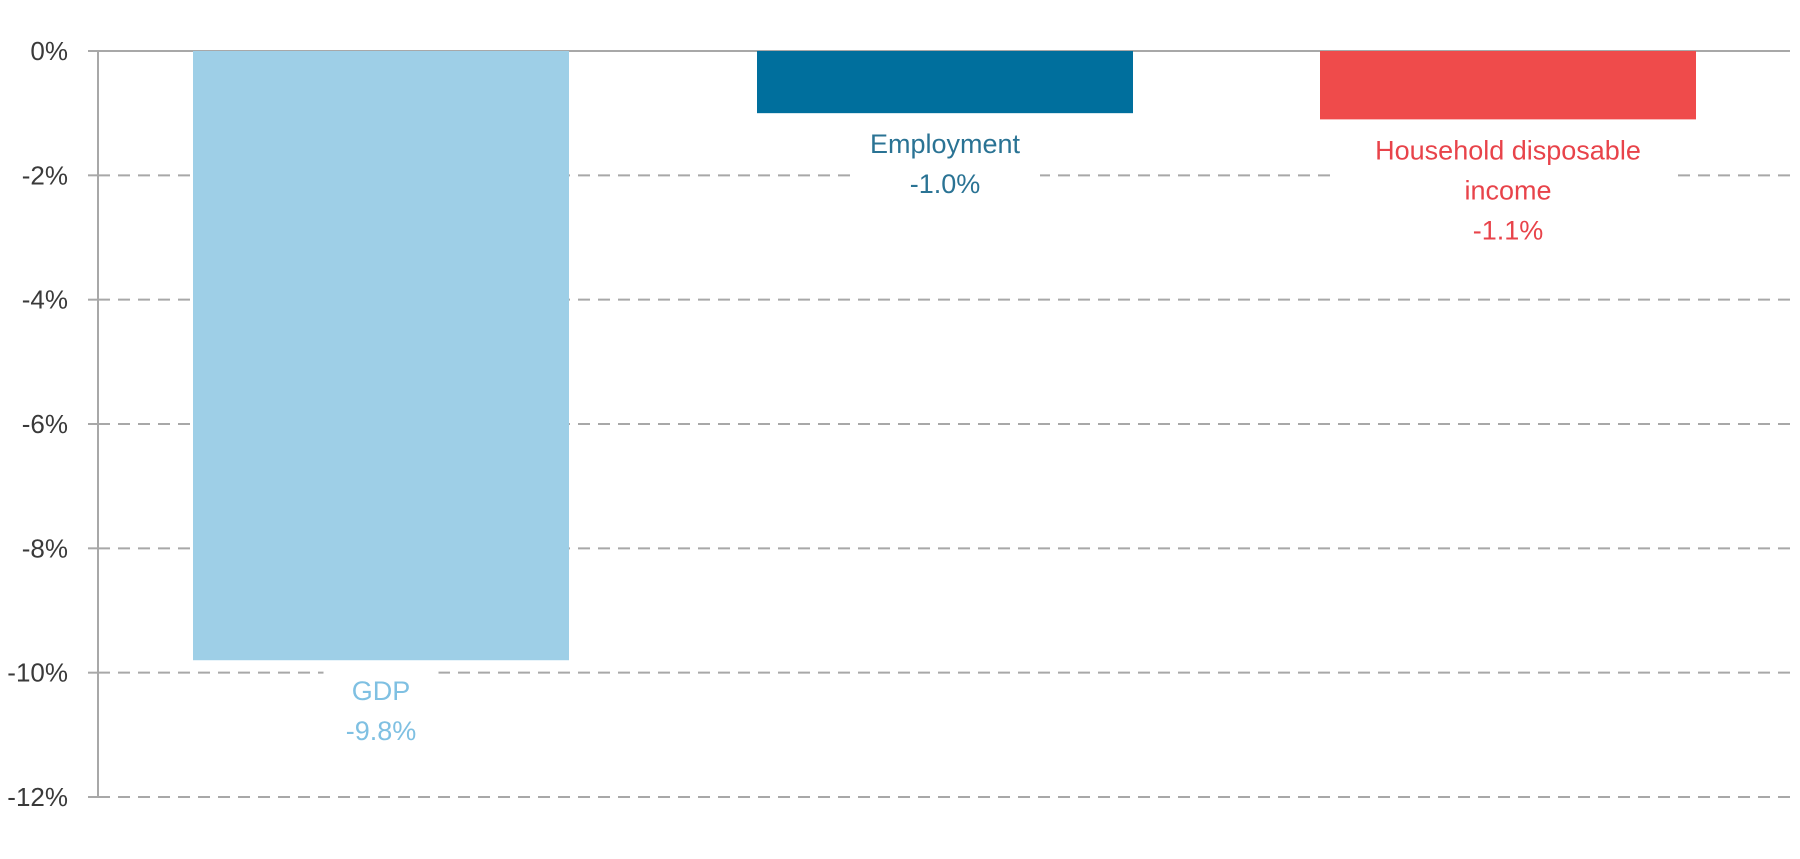 The image size is (1800, 859). I want to click on y-tick-label: -8%, so click(45, 548).